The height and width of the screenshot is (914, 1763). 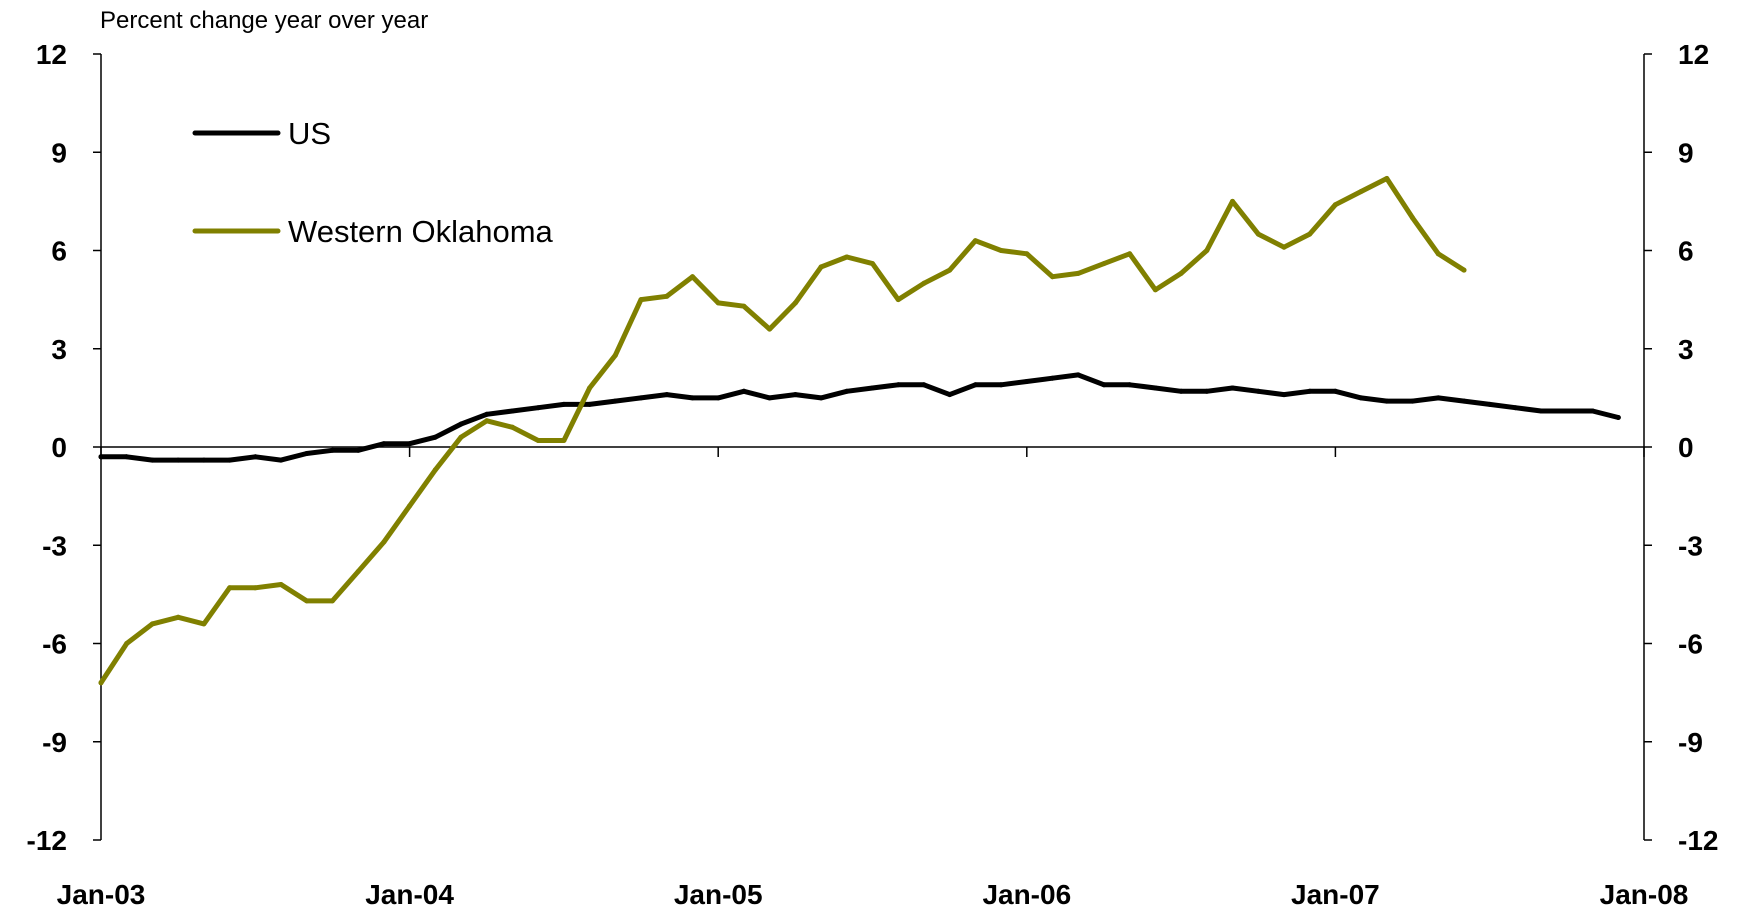 I want to click on right-y-tick-label: -6, so click(x=1690, y=644).